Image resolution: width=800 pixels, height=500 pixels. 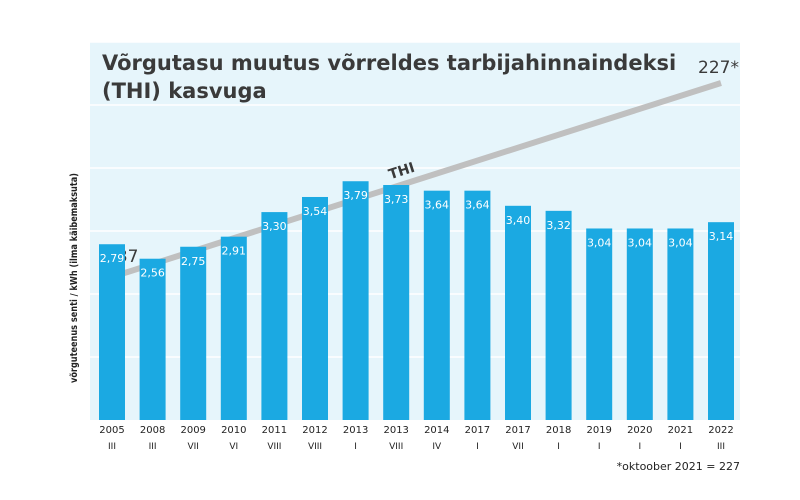 What do you see at coordinates (678, 466) in the screenshot?
I see `footnote: *oktoober 2021 = 227` at bounding box center [678, 466].